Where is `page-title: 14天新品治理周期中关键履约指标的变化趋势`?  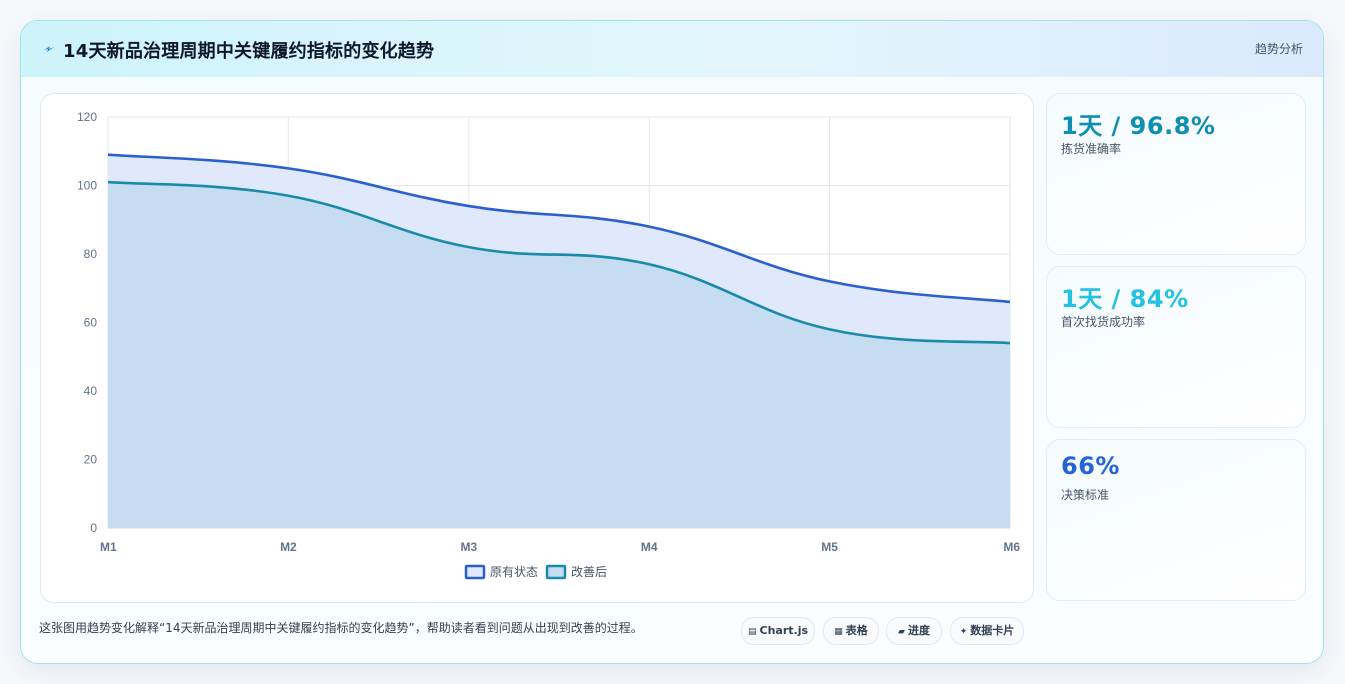 page-title: 14天新品治理周期中关键履约指标的变化趋势 is located at coordinates (249, 51).